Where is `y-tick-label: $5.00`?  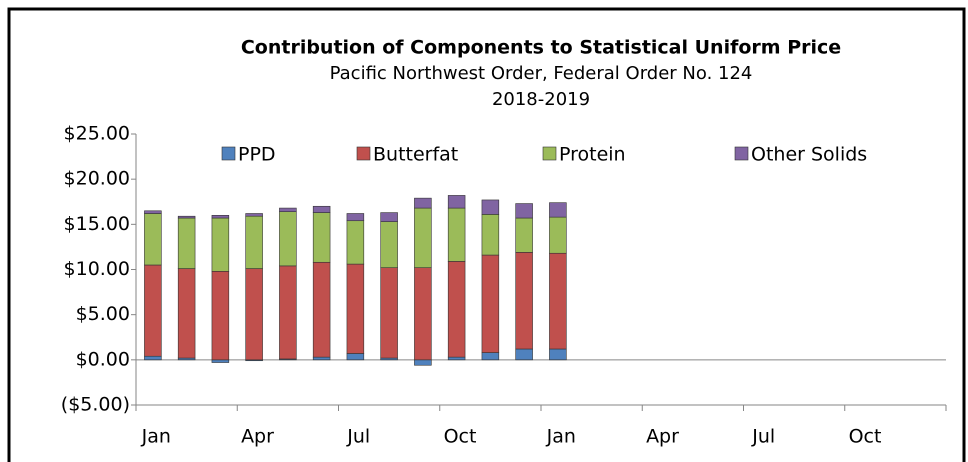 y-tick-label: $5.00 is located at coordinates (103, 314).